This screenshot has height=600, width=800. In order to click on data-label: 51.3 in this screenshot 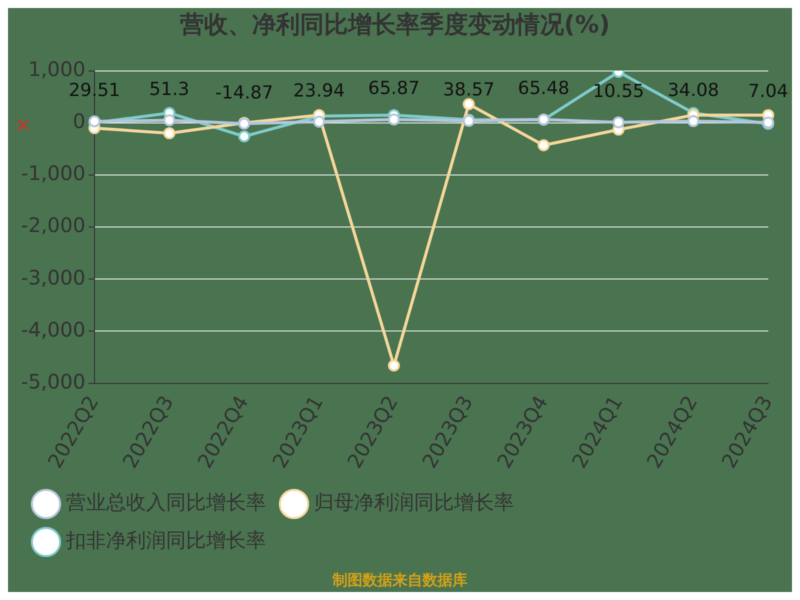, I will do `click(169, 89)`.